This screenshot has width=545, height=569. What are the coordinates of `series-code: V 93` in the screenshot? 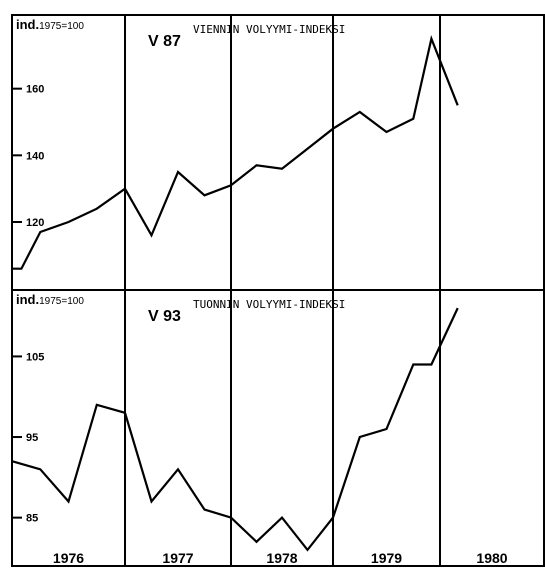 It's located at (164, 316).